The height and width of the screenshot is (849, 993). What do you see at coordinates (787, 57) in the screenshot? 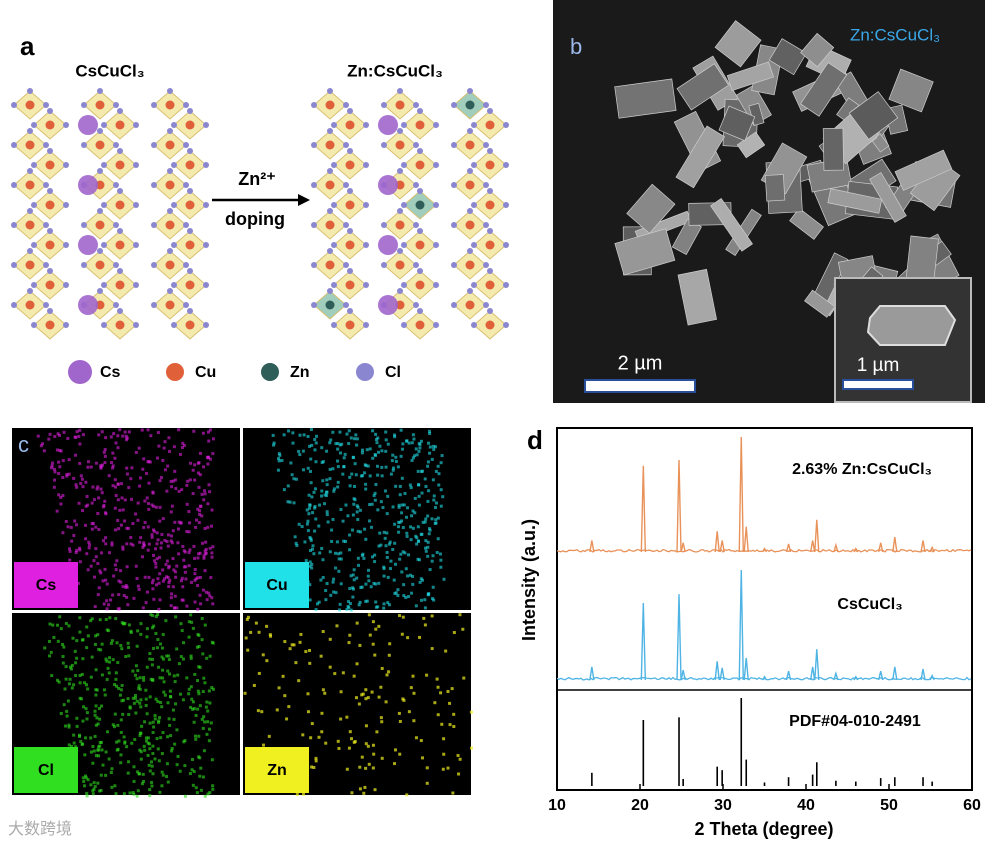
I see `flake` at bounding box center [787, 57].